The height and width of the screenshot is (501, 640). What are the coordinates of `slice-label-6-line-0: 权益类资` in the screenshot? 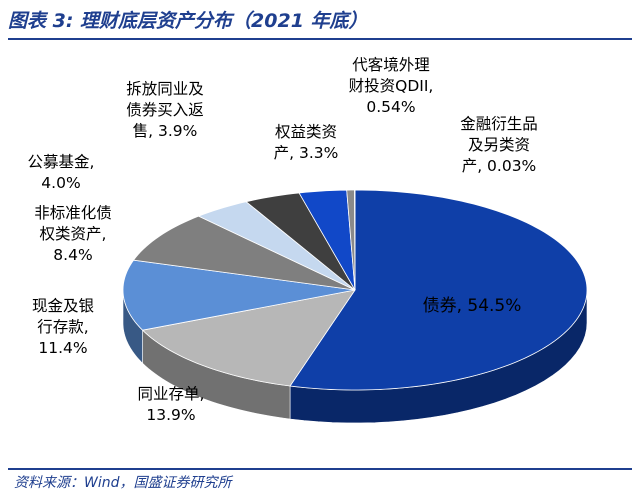 It's located at (305, 132).